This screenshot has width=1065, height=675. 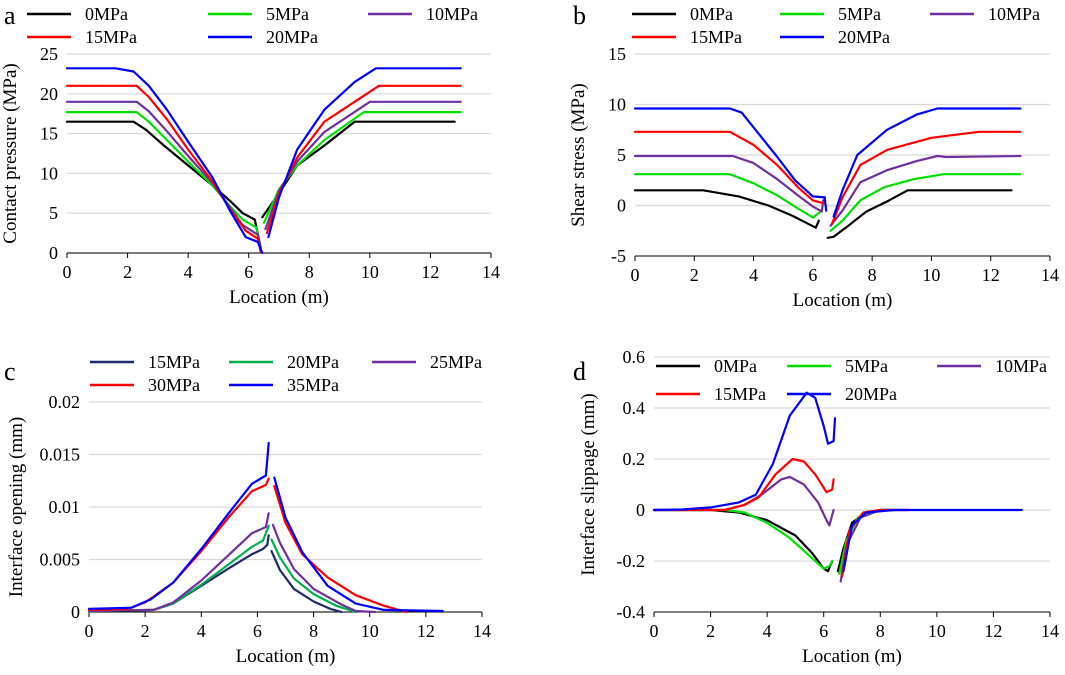 I want to click on legend-label: 20MPa, so click(x=871, y=394).